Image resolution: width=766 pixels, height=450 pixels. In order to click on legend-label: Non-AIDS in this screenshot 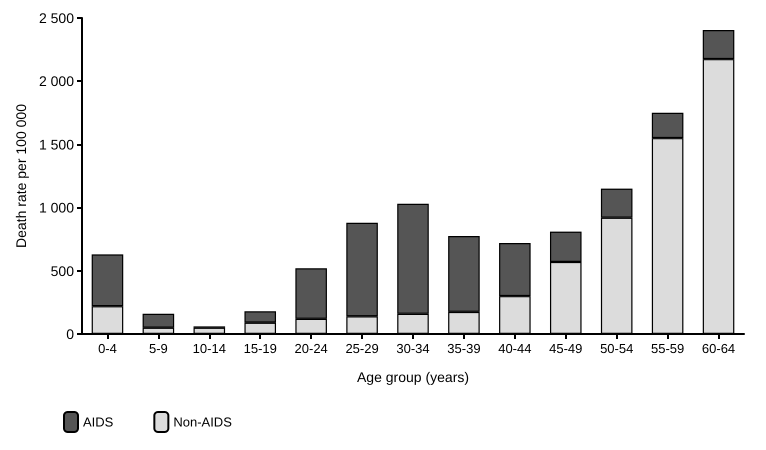, I will do `click(202, 422)`.